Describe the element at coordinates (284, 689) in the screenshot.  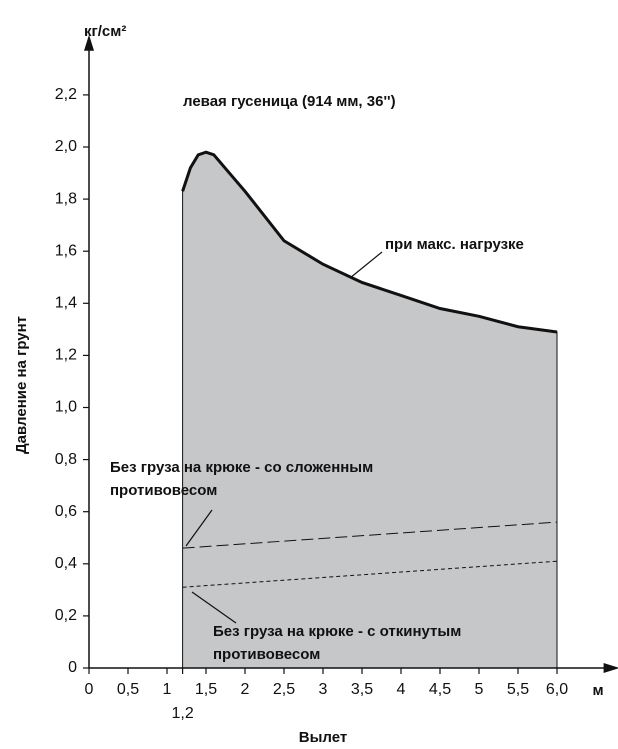
I see `x-tick-label: 2,5` at that location.